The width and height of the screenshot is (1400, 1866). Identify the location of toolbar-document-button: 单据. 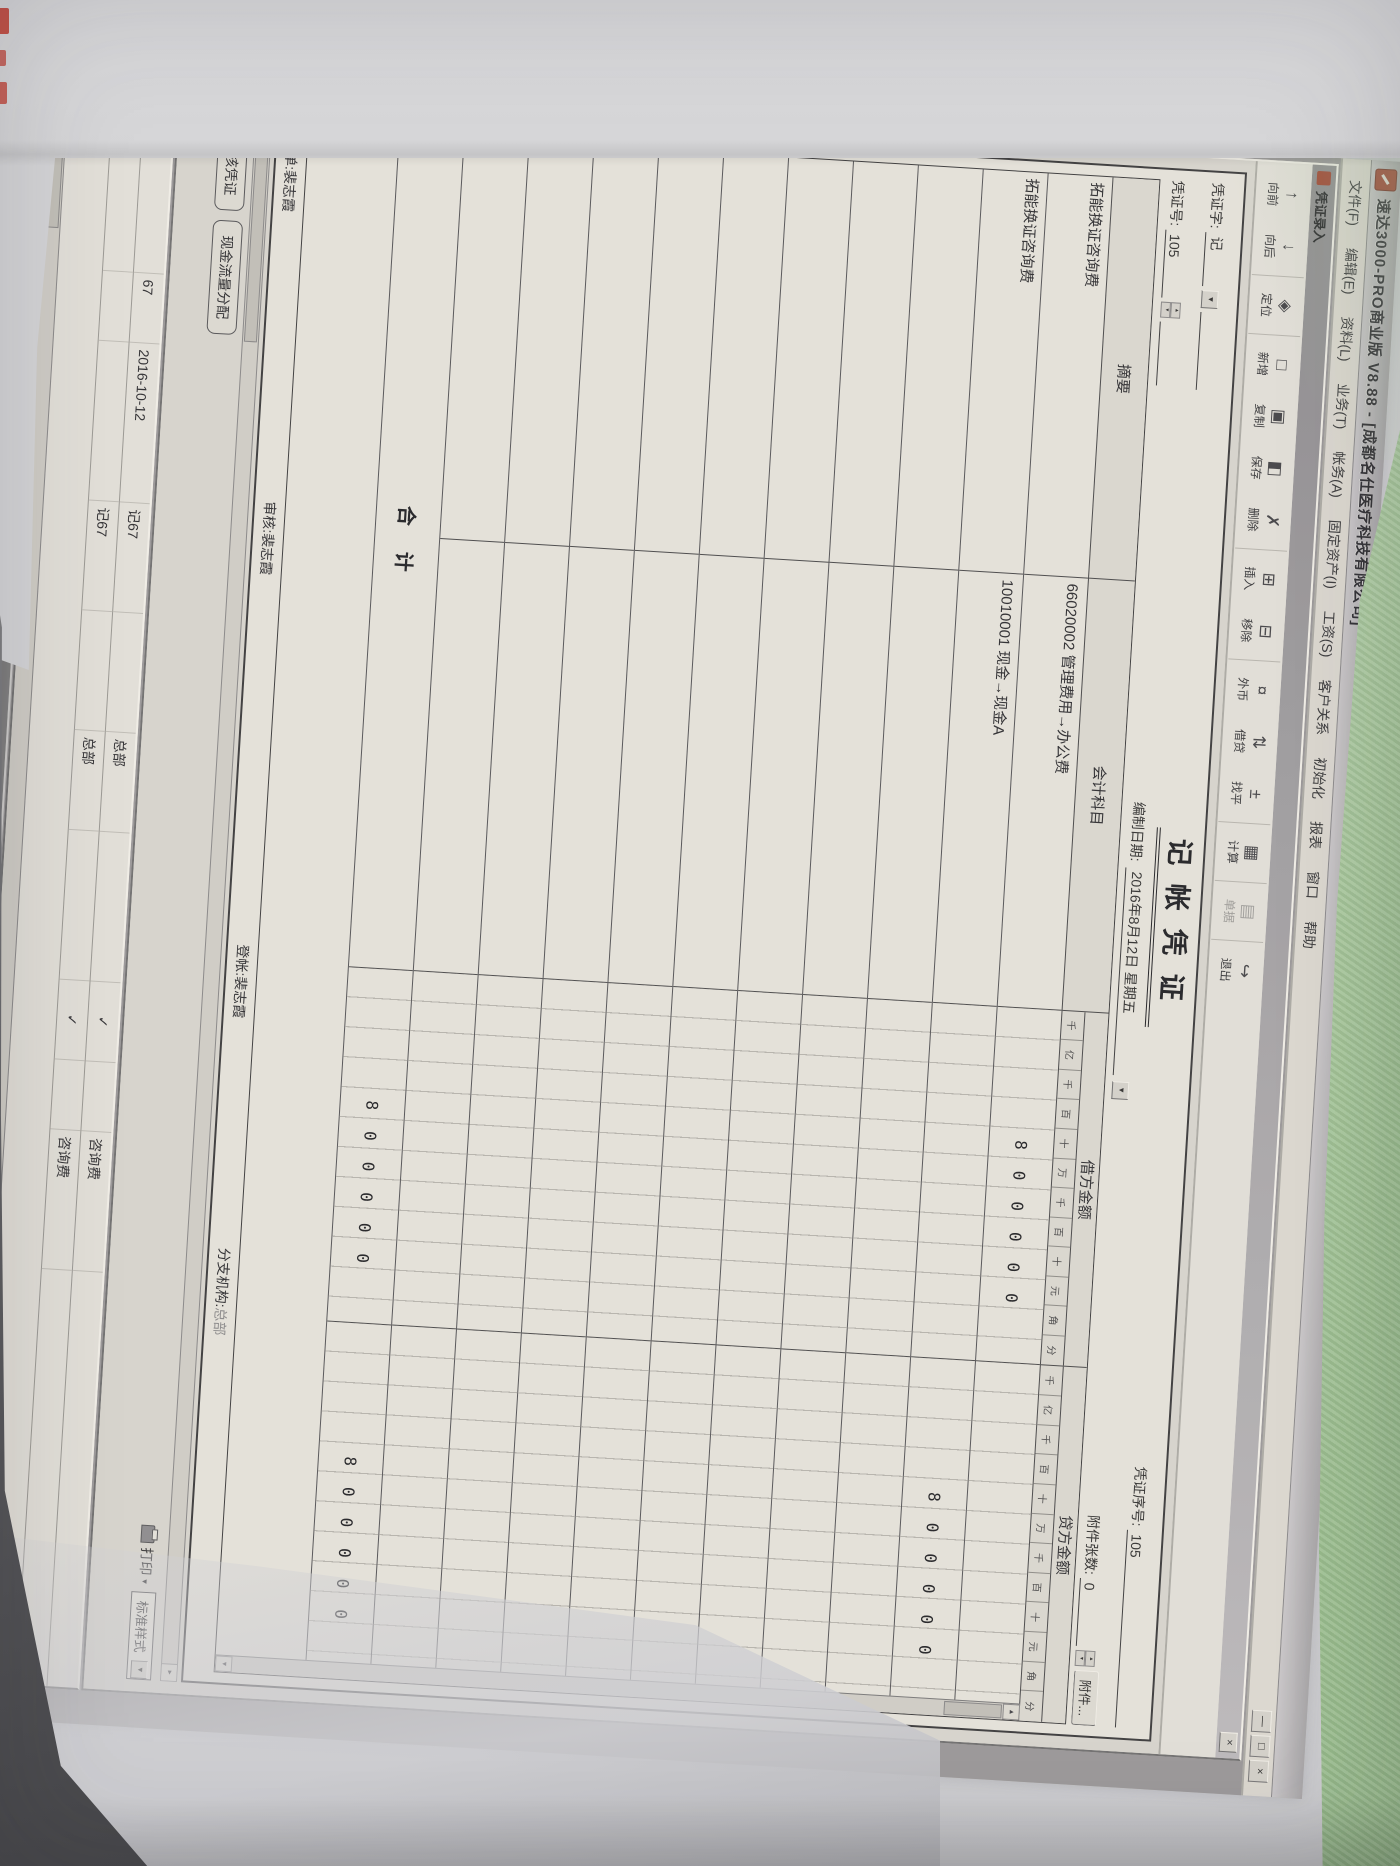
(1238, 911).